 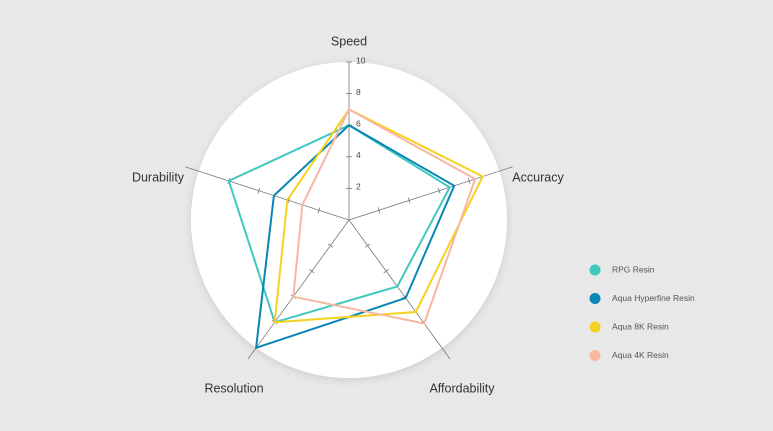 I want to click on axis-label: Affordability, so click(x=462, y=388).